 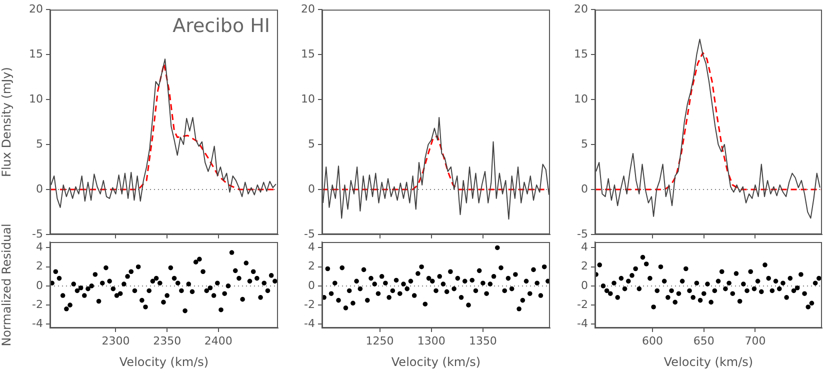 I want to click on x-tick-label: 2300, so click(x=116, y=341).